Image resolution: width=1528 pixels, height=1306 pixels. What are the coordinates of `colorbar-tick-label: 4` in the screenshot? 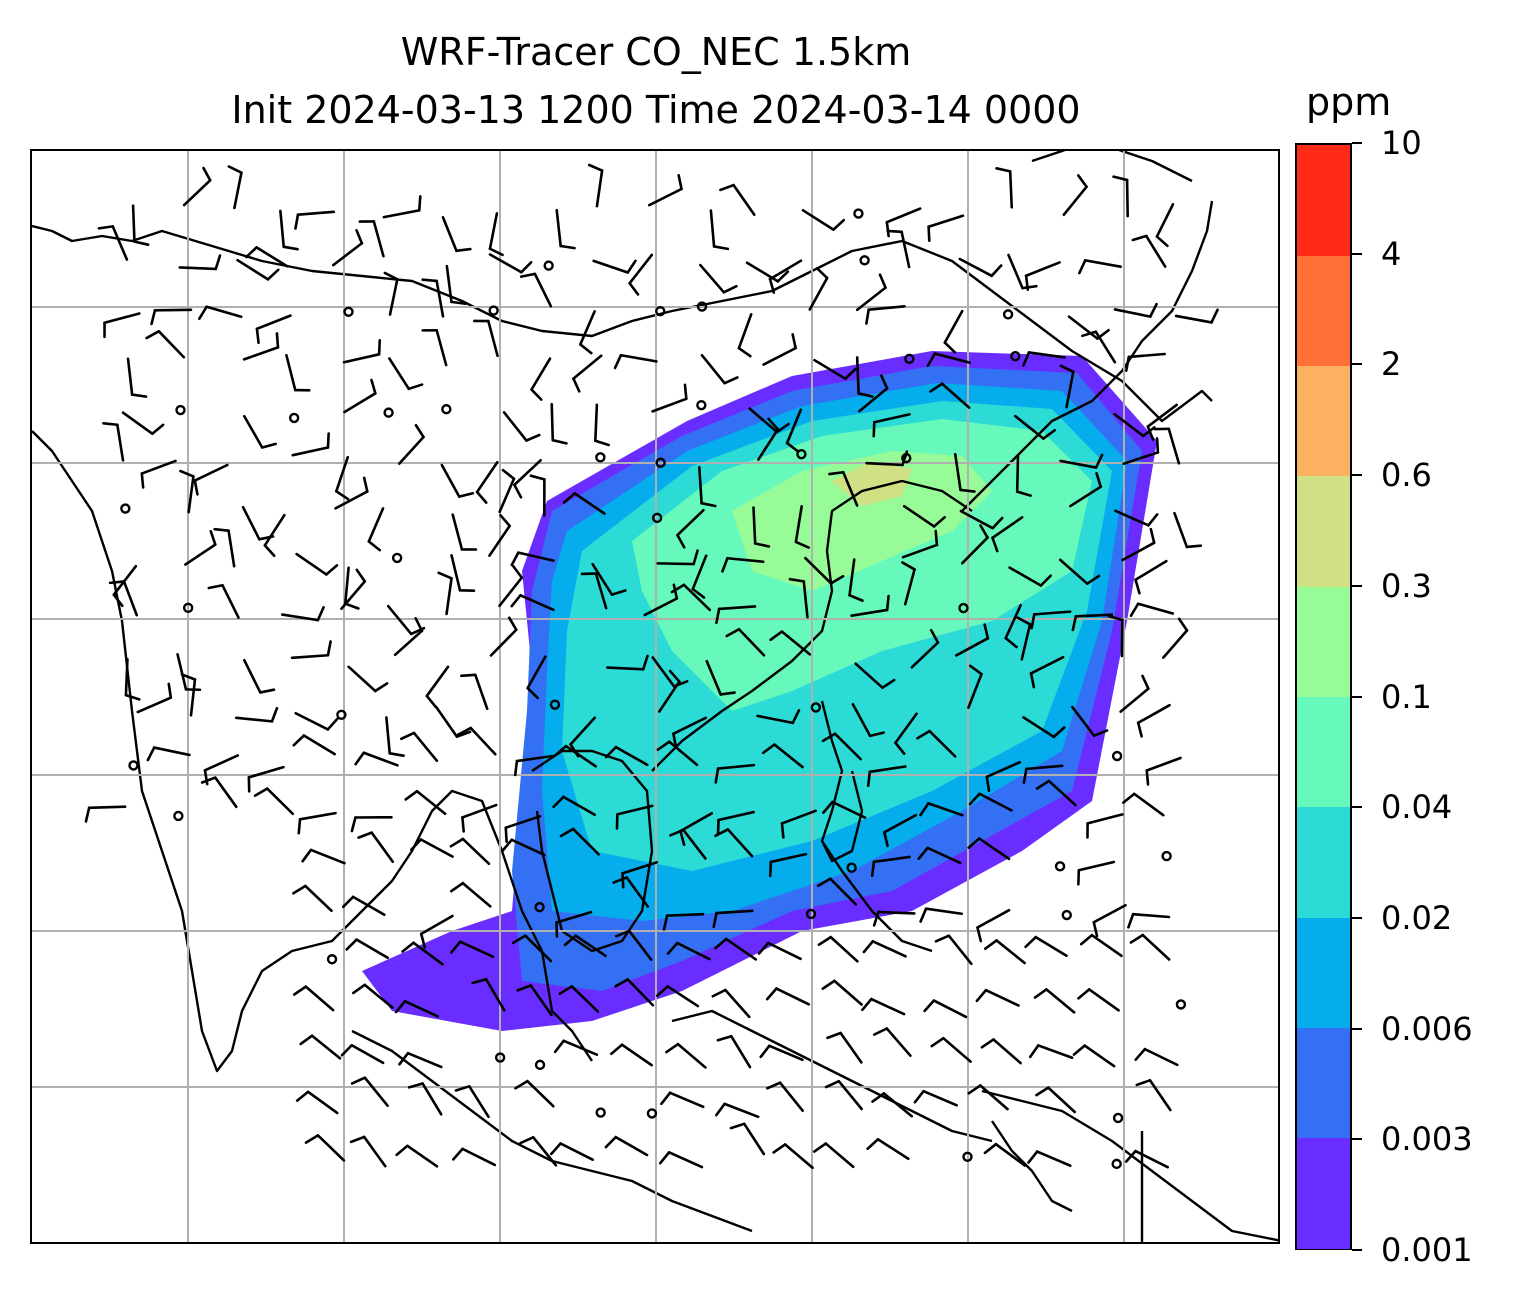 It's located at (1391, 253).